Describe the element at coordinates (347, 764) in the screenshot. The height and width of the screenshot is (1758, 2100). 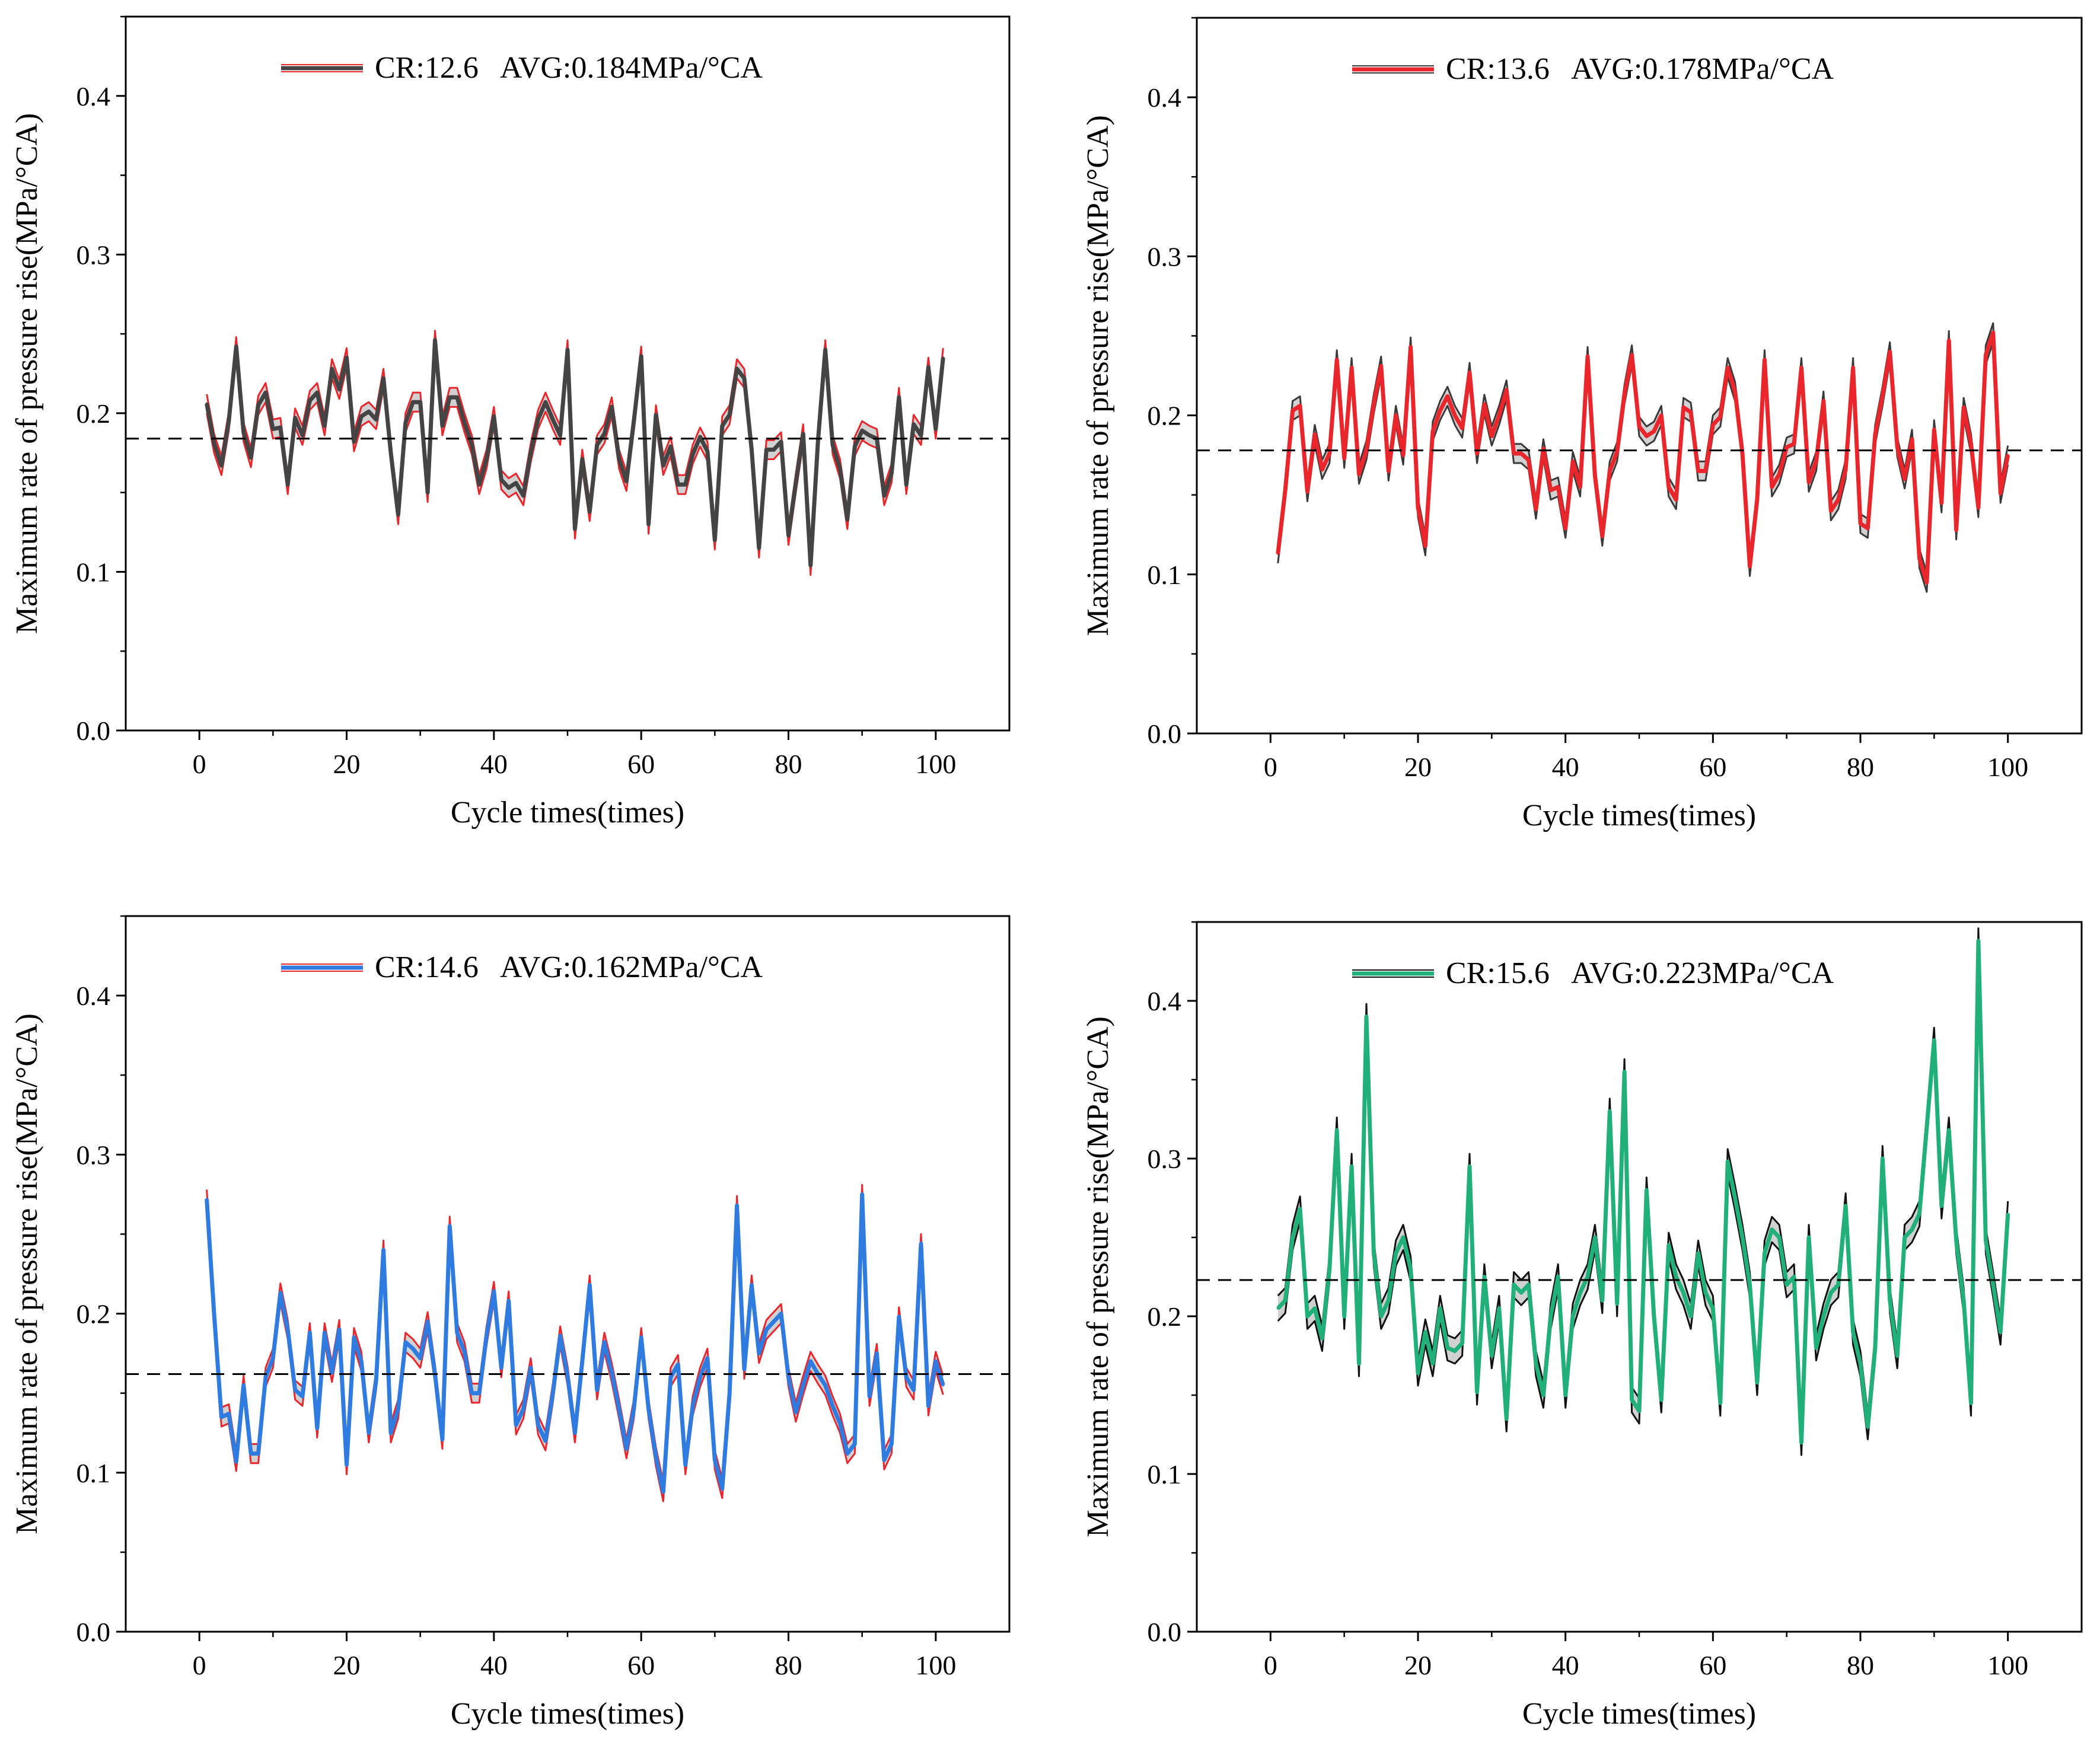
I see `x-tick-label: 20` at that location.